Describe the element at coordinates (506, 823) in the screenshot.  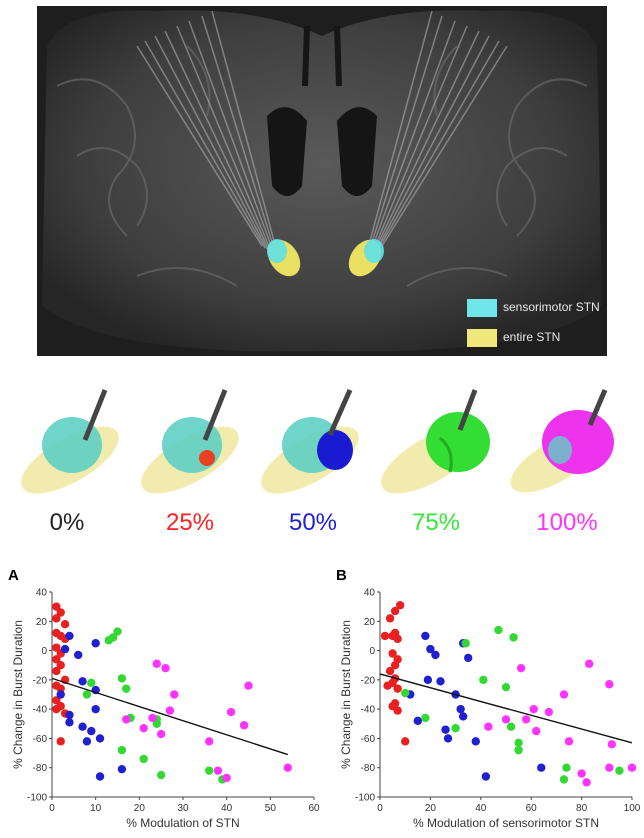
I see `x-axis-label: % Modulation of sensorimotor STN` at that location.